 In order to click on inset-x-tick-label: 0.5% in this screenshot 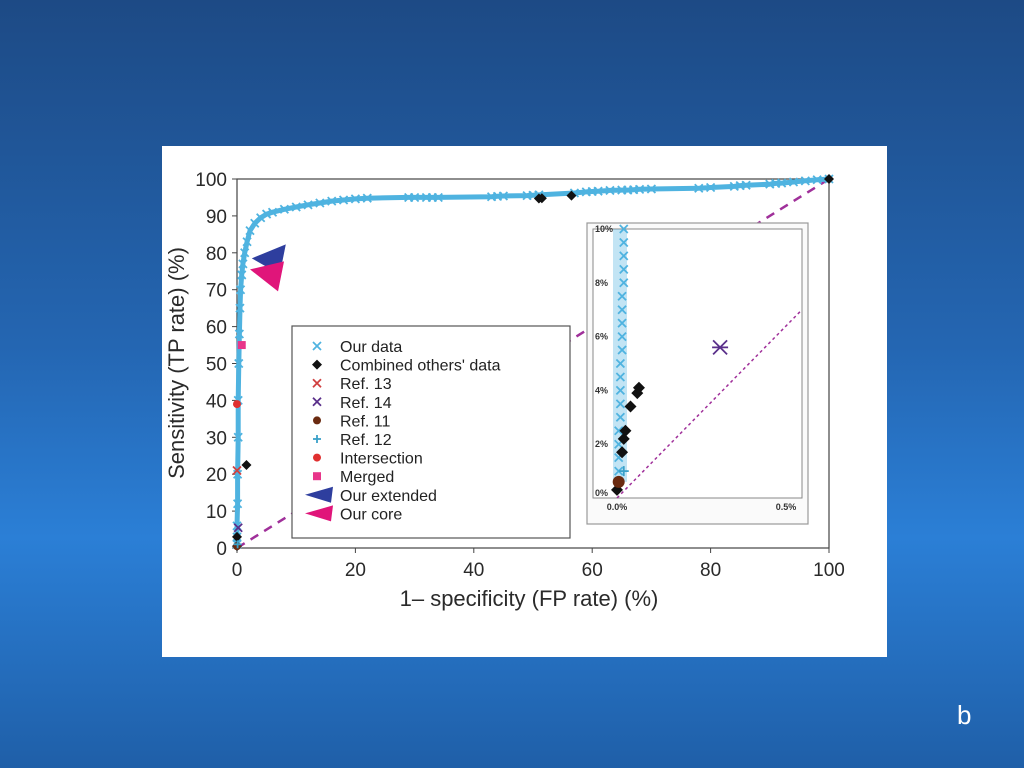, I will do `click(786, 507)`.